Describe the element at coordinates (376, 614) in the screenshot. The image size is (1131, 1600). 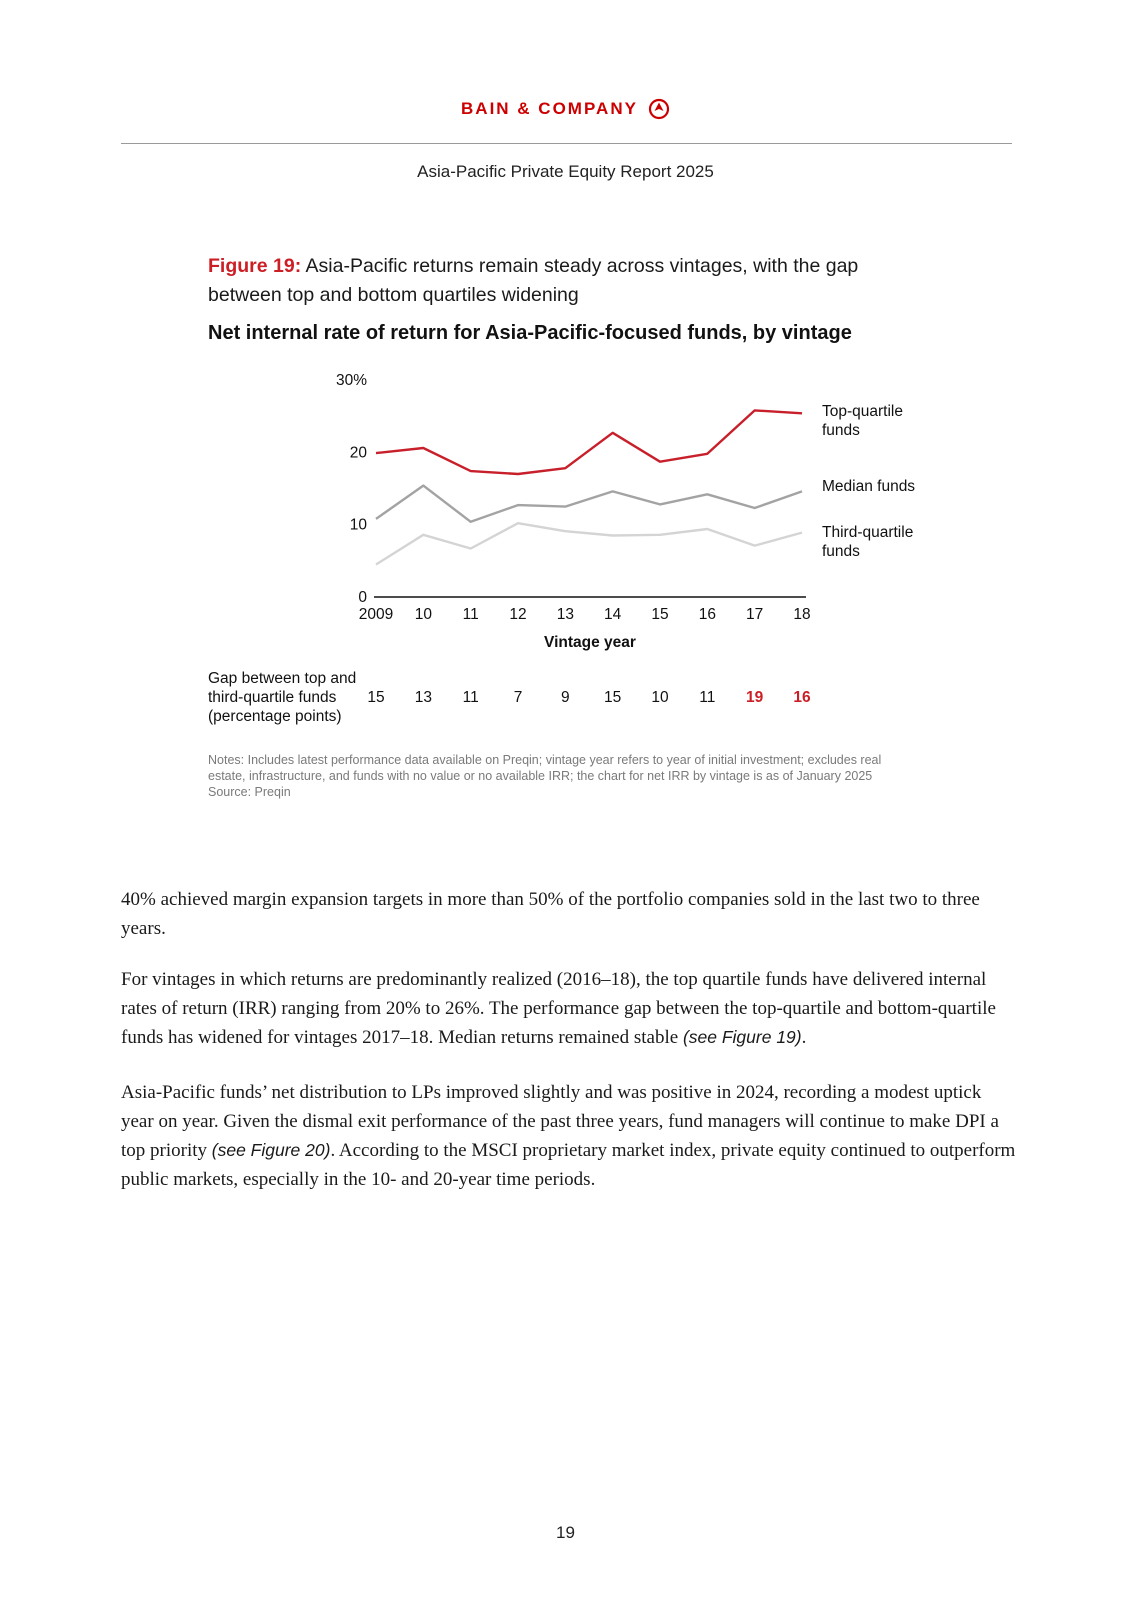
I see `x-tick-label: 2009` at that location.